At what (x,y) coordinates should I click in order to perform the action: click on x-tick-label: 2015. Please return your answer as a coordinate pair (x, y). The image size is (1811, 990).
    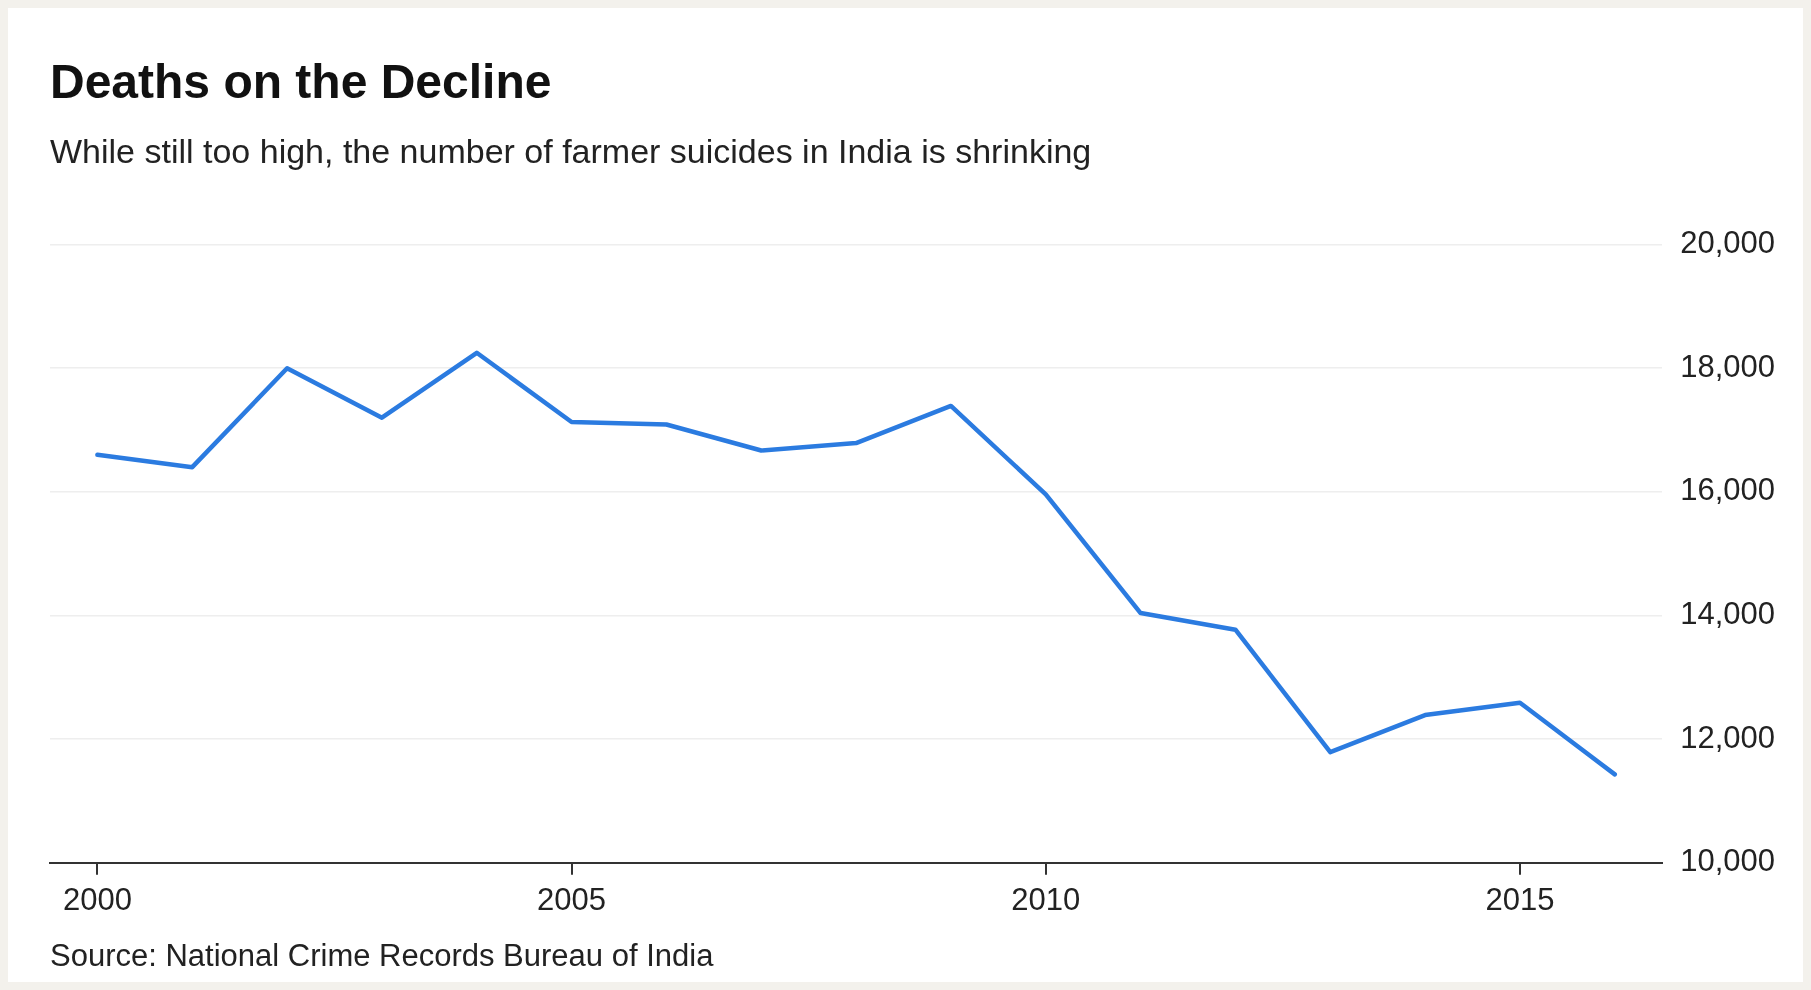
    Looking at the image, I should click on (1520, 899).